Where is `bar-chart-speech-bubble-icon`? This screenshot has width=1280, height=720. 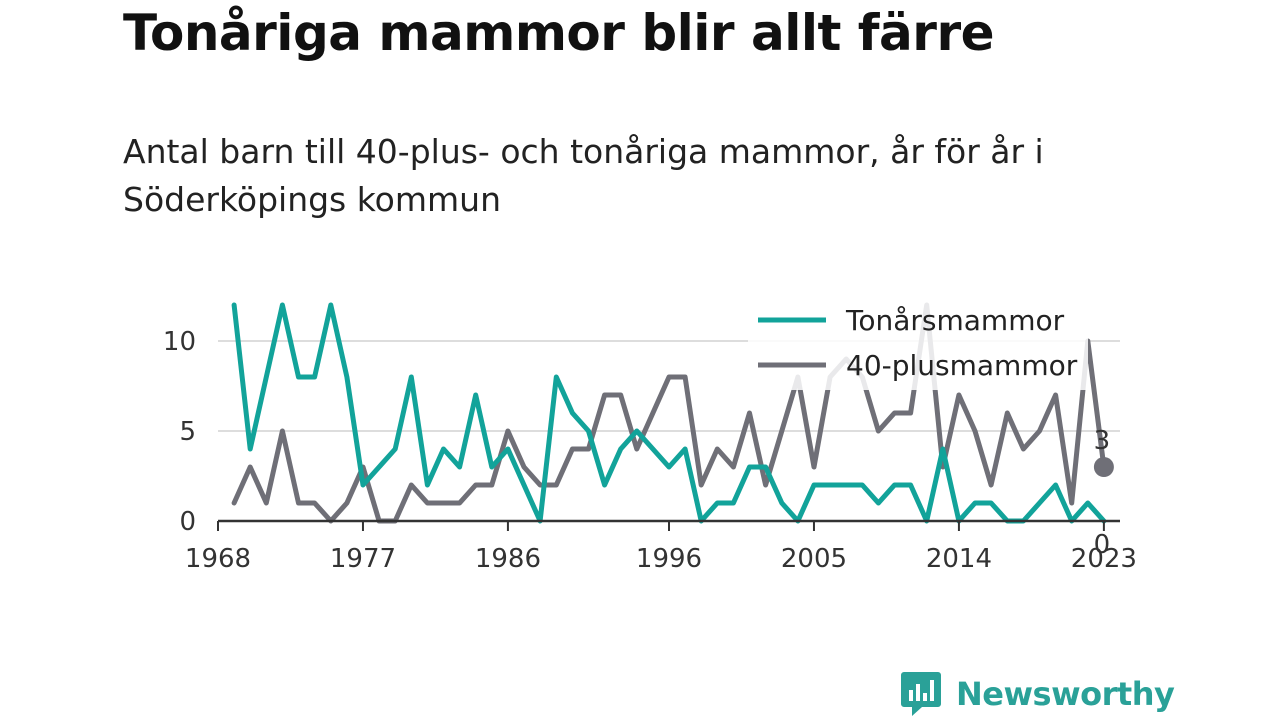
bar-chart-speech-bubble-icon is located at coordinates (921, 694).